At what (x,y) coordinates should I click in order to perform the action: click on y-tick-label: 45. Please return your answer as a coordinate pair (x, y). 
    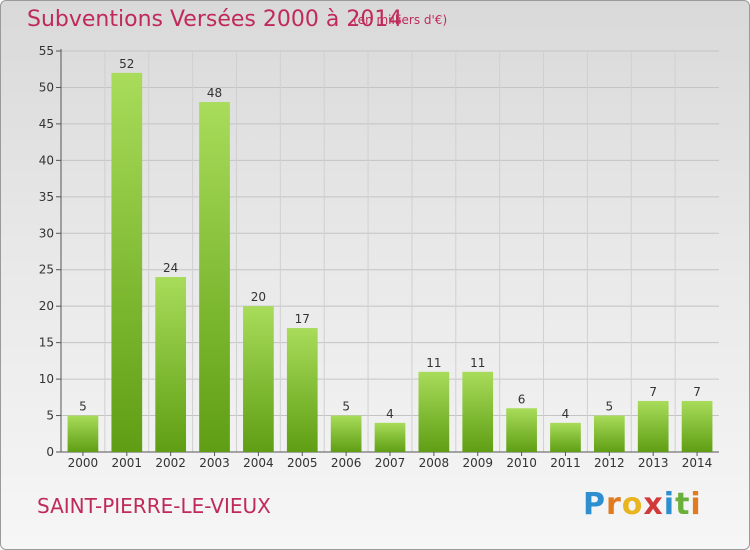
    Looking at the image, I should click on (46, 124).